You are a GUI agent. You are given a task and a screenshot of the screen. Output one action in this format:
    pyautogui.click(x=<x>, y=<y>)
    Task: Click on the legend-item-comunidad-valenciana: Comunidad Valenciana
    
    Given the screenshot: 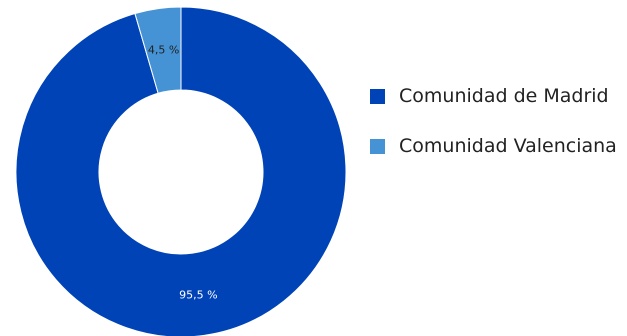 What is the action you would take?
    pyautogui.click(x=493, y=146)
    